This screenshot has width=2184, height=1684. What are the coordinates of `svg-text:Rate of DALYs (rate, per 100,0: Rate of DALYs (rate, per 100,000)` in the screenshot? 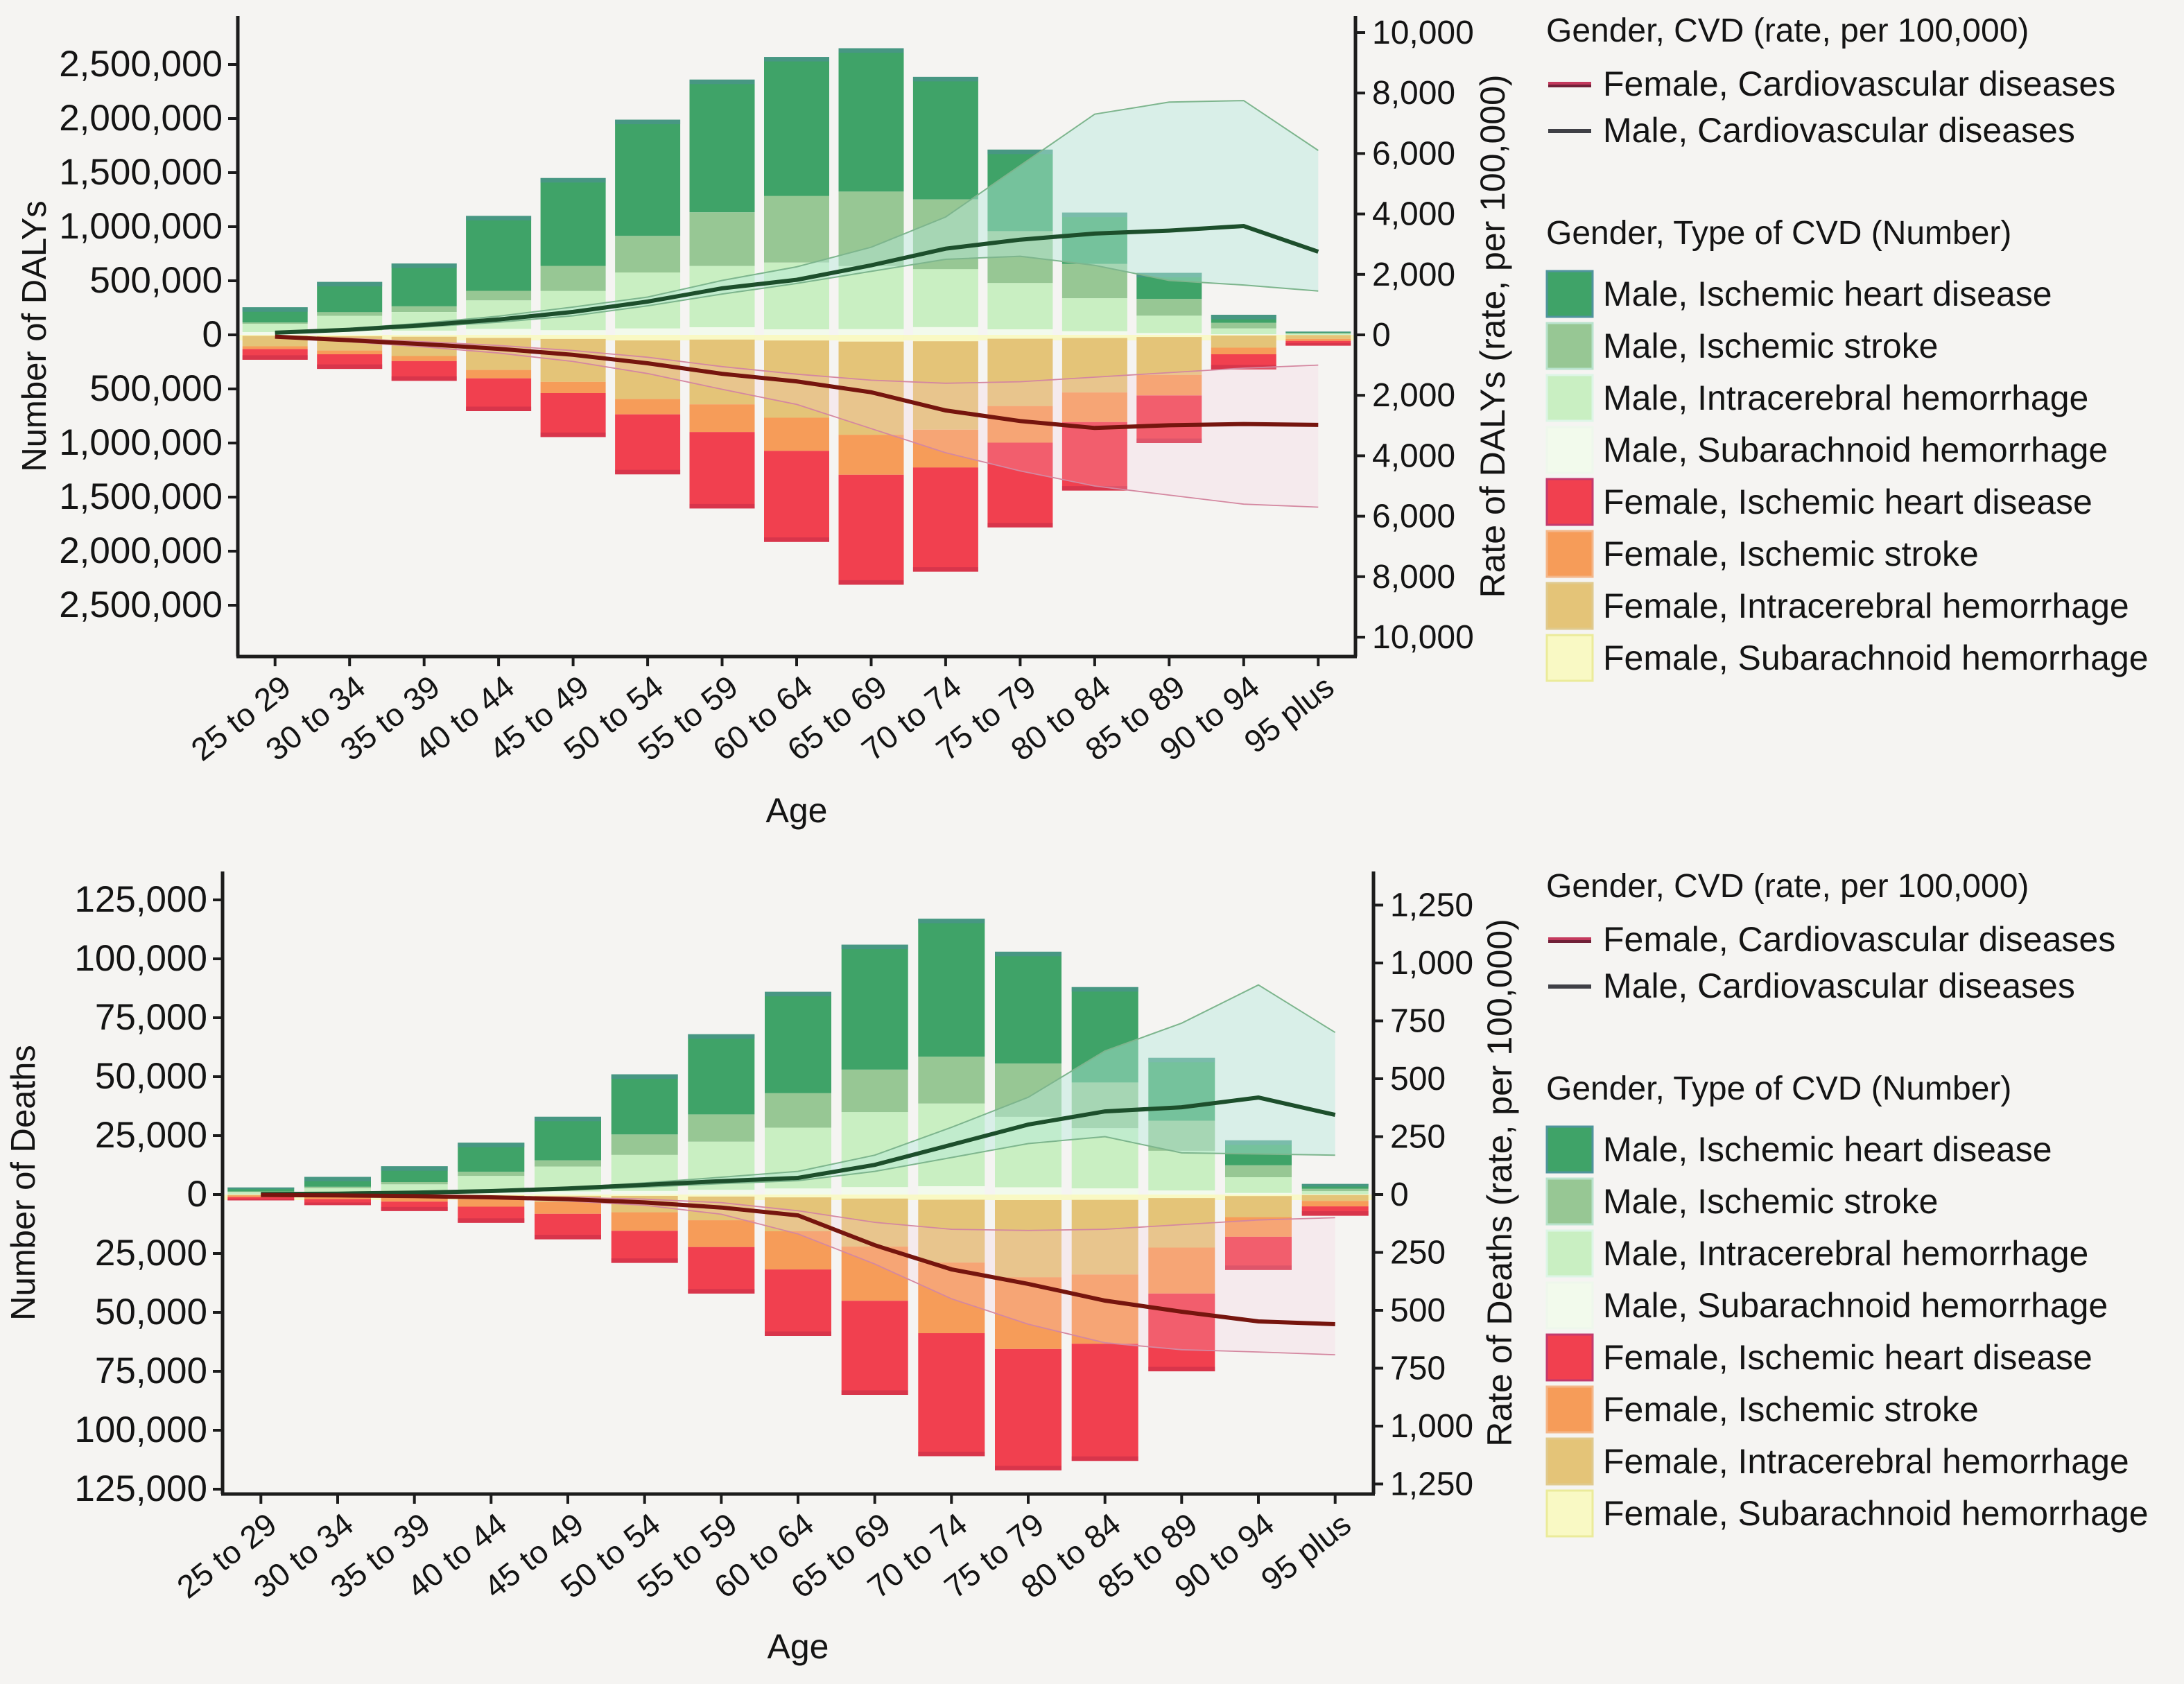 It's located at (1493, 336).